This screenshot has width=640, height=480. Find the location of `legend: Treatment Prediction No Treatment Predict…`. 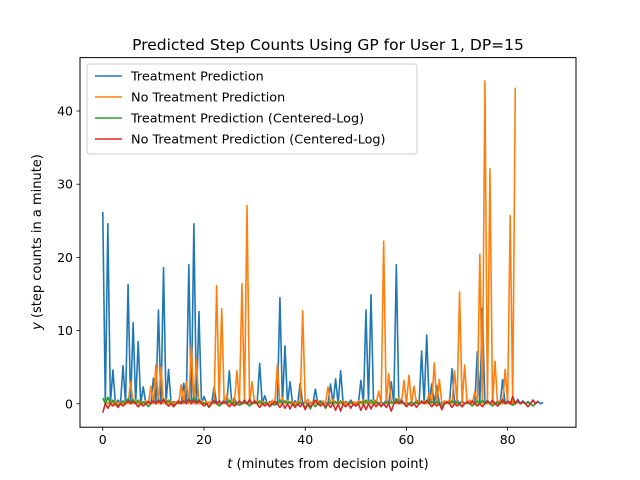

legend: Treatment Prediction No Treatment Predict… is located at coordinates (252, 109).